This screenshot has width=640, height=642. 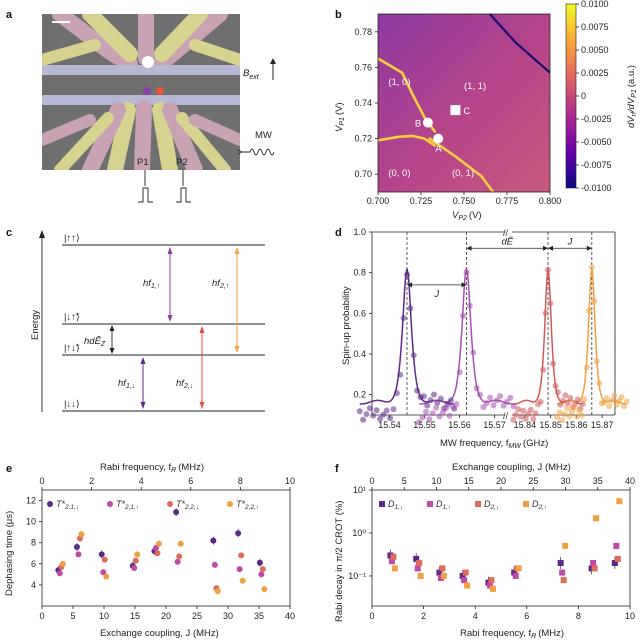 I want to click on marker-label: A, so click(x=438, y=149).